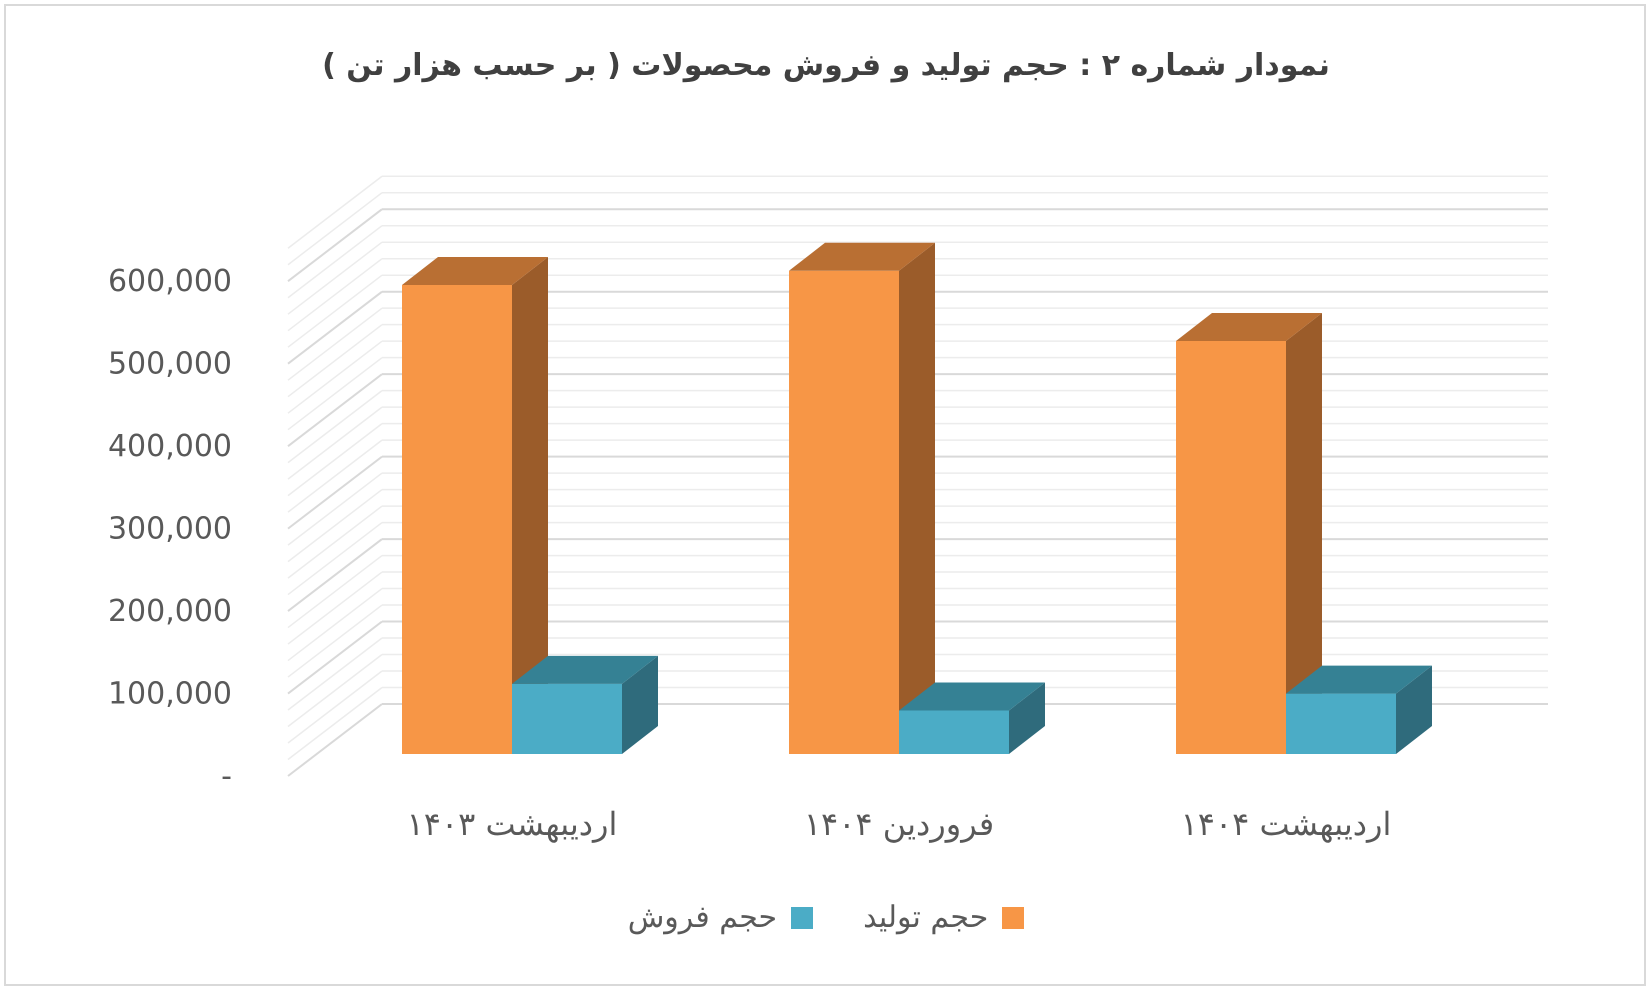 Image resolution: width=1652 pixels, height=992 pixels. I want to click on y-tick-label: 600,000, so click(170, 281).